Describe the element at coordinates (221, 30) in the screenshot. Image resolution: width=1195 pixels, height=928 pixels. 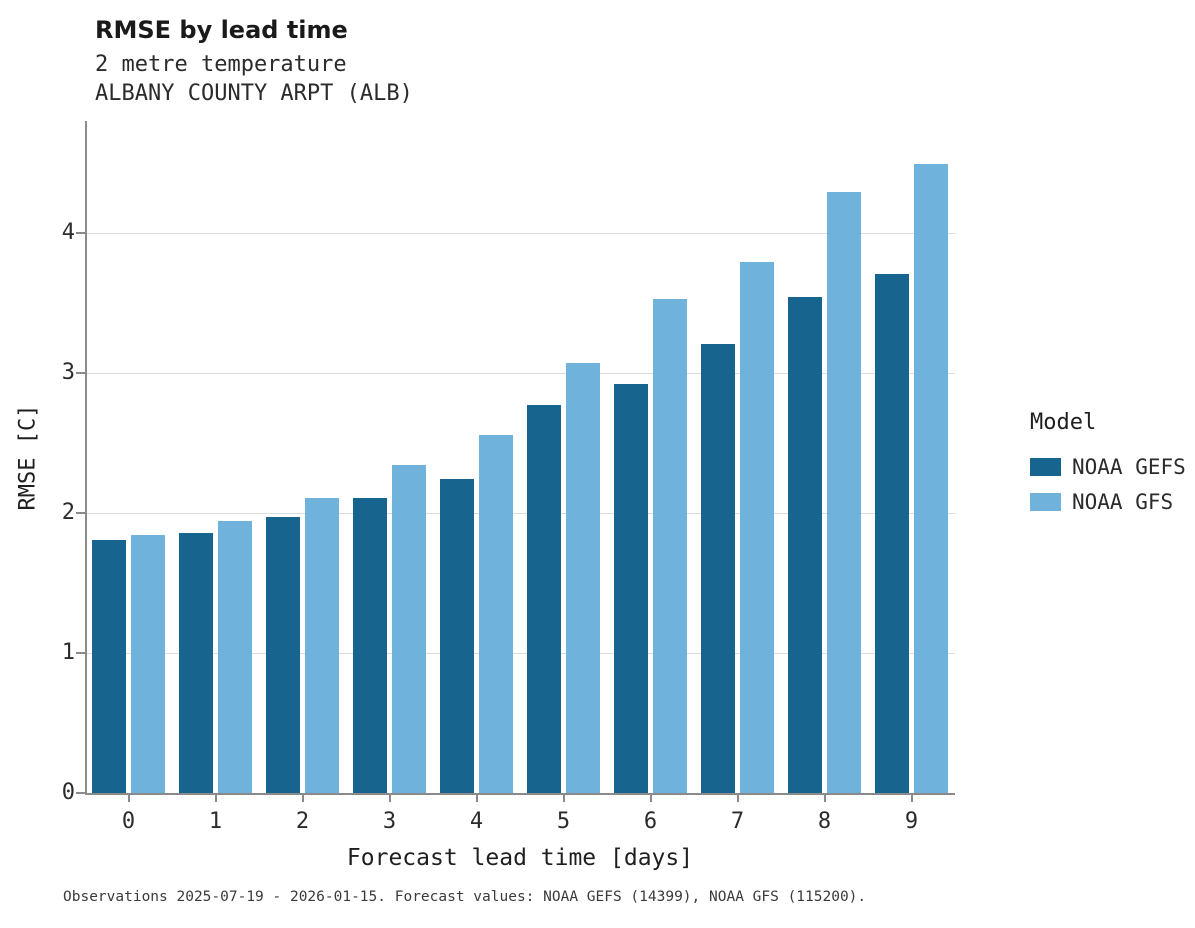
I see `chart-title: RMSE by lead time` at that location.